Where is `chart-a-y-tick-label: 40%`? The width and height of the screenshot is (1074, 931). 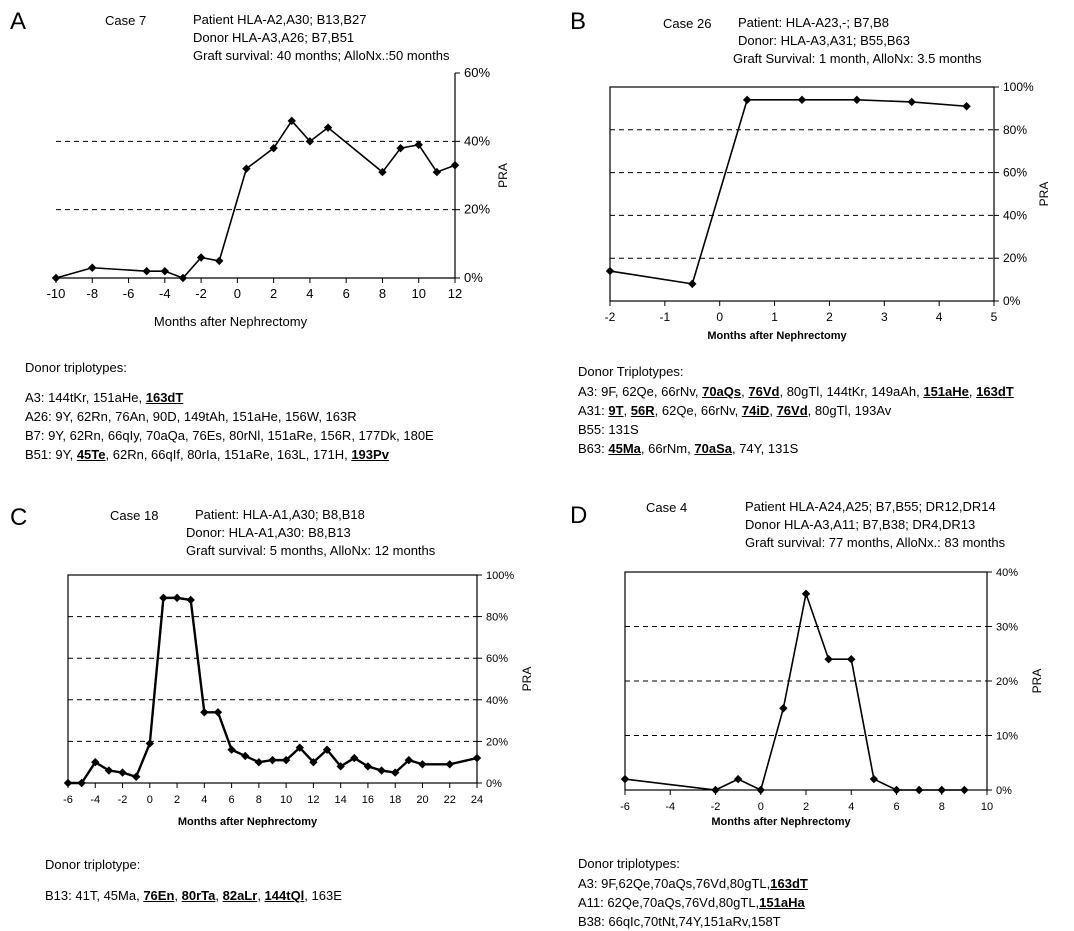
chart-a-y-tick-label: 40% is located at coordinates (477, 140).